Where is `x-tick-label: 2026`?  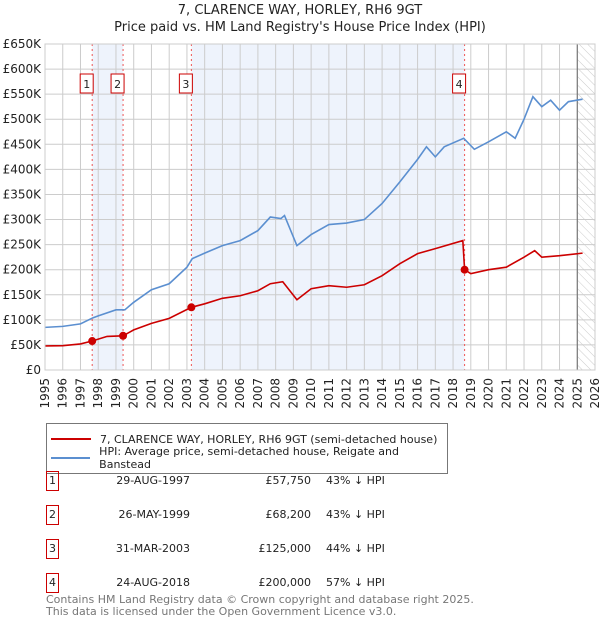 x-tick-label: 2026 is located at coordinates (594, 393).